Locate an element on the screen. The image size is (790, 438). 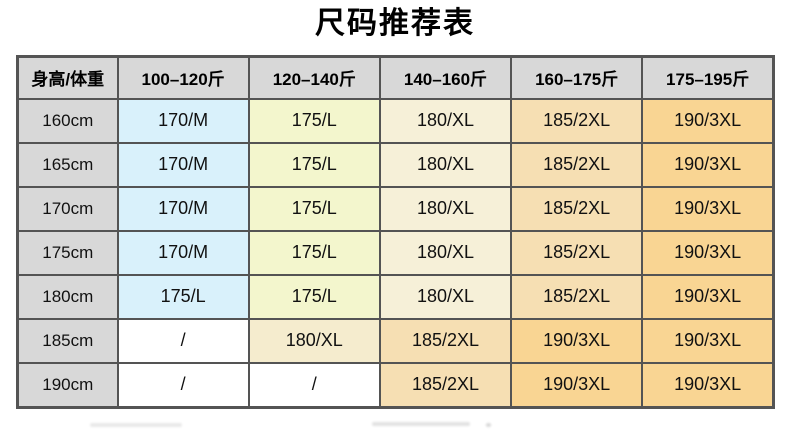
table-row-185cm: 185cm / 180/XL 185/2XL 190/3XL 190/3XL is located at coordinates (395, 340).